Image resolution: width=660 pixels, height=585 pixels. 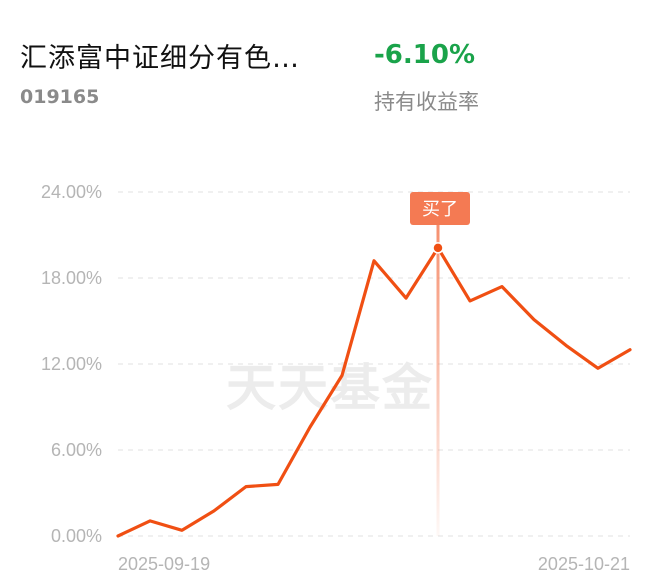 I want to click on x-tick-label: 2025-10-21, so click(x=584, y=564).